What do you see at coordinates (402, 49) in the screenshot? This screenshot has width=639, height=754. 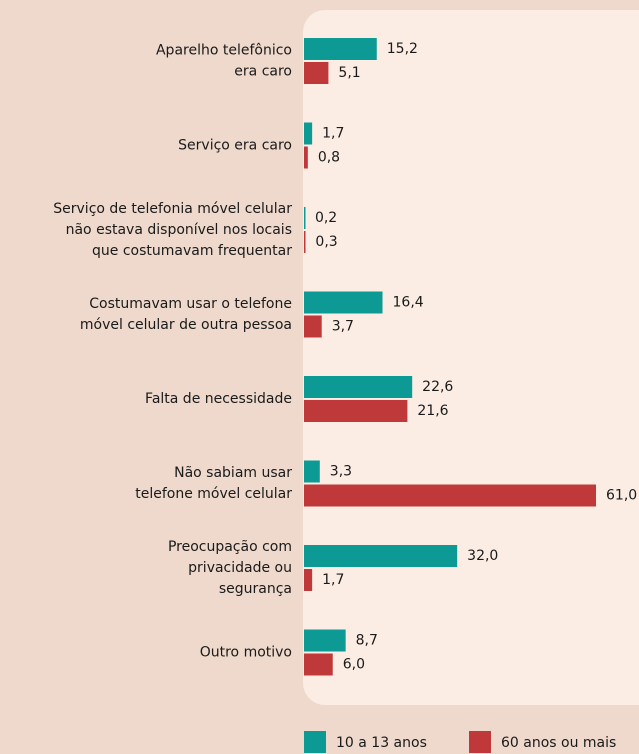 I see `value-label: 15,2` at bounding box center [402, 49].